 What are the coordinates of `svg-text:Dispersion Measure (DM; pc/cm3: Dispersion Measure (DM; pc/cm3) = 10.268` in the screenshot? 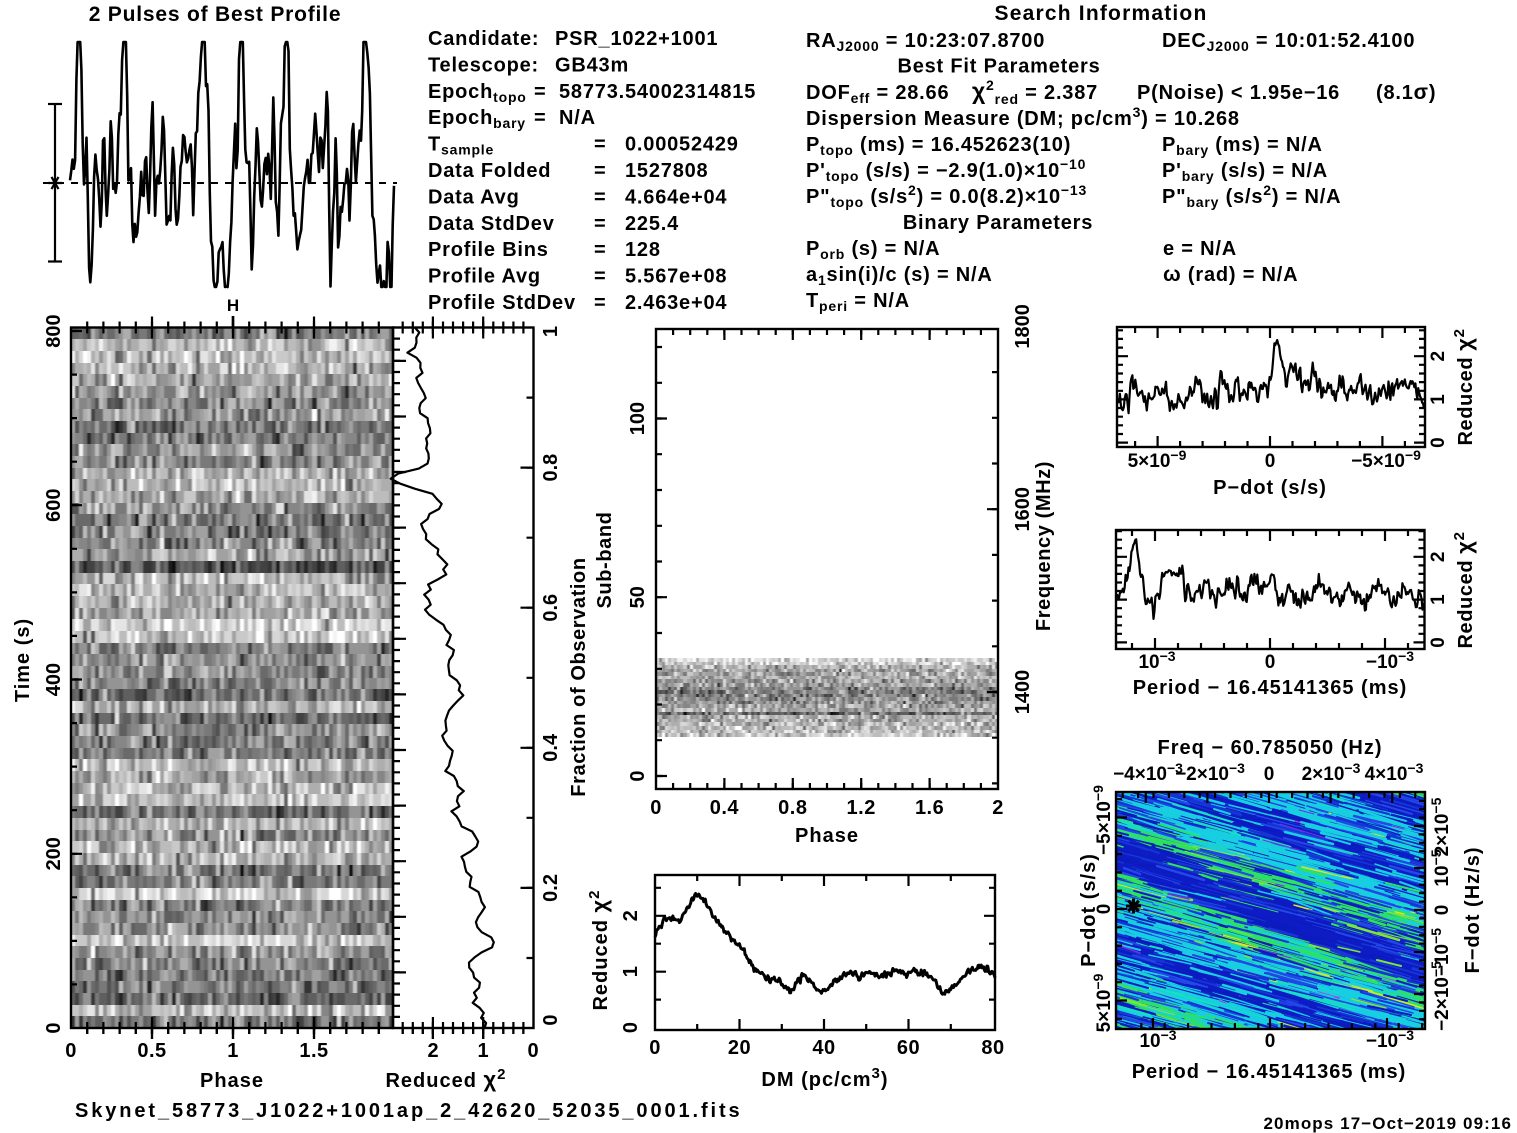 It's located at (1023, 117).